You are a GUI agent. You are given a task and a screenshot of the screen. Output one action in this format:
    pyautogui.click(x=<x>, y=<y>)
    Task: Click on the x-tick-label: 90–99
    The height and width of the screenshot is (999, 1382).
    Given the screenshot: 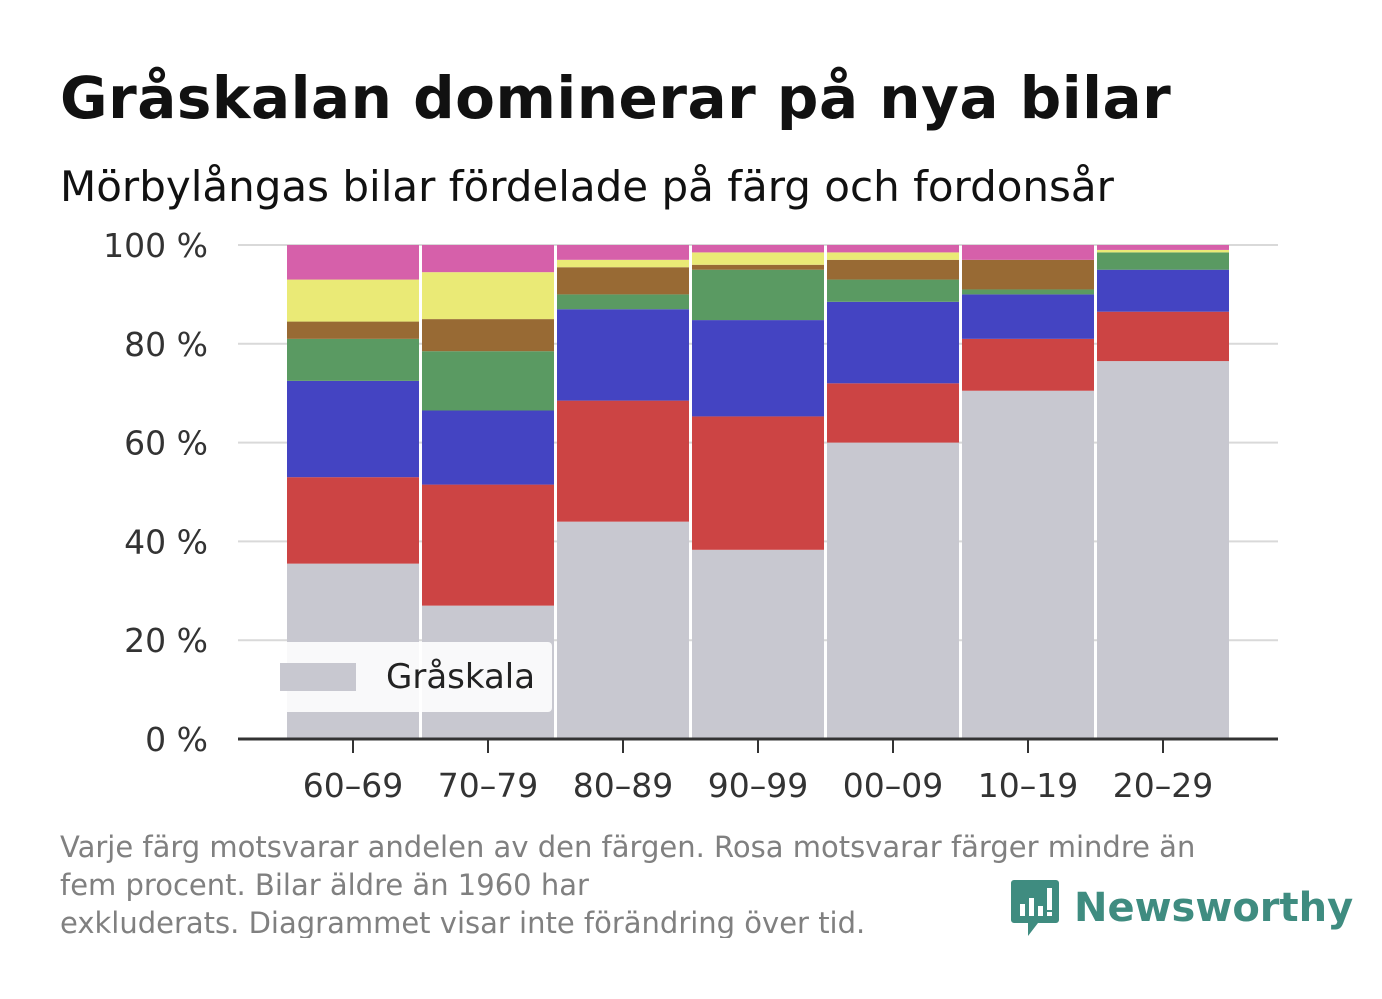 What is the action you would take?
    pyautogui.click(x=758, y=785)
    